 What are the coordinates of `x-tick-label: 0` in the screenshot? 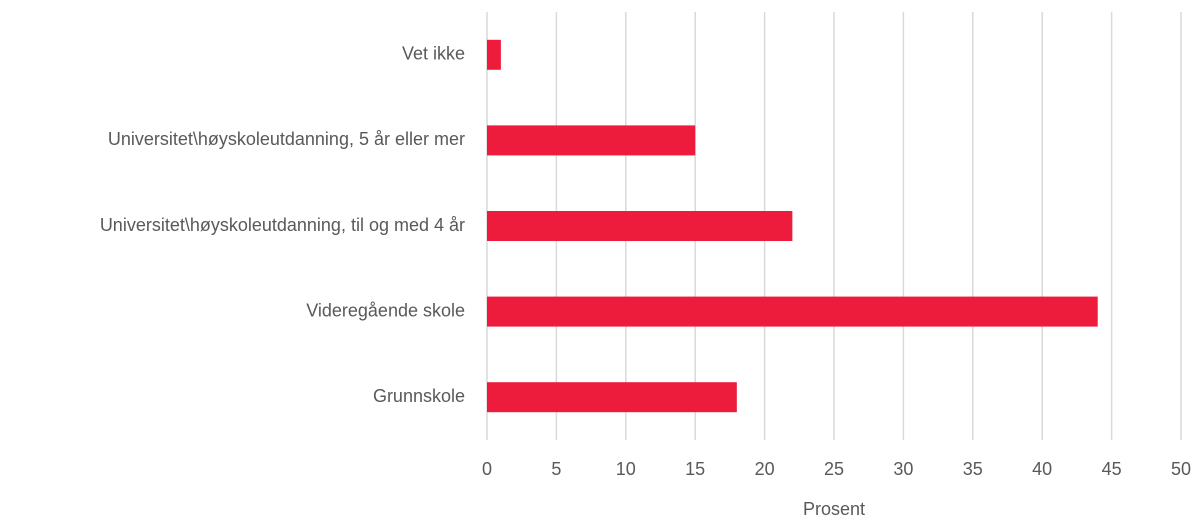 It's located at (487, 469).